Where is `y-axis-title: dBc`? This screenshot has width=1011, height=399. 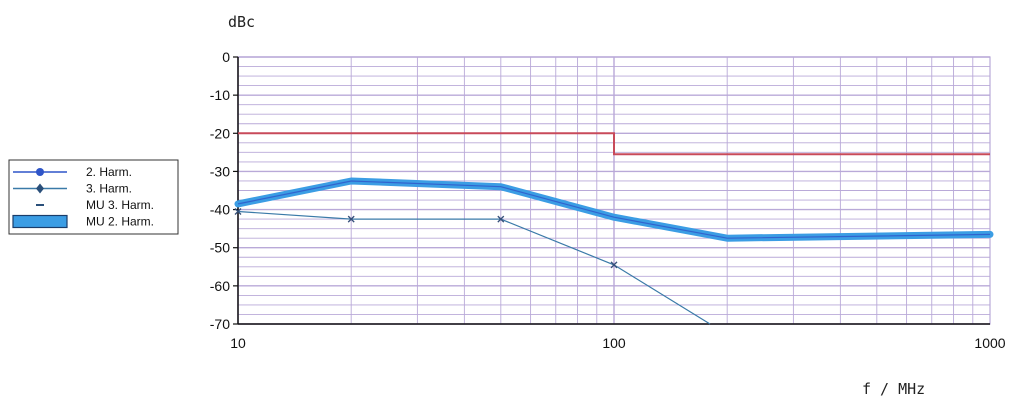 y-axis-title: dBc is located at coordinates (241, 22).